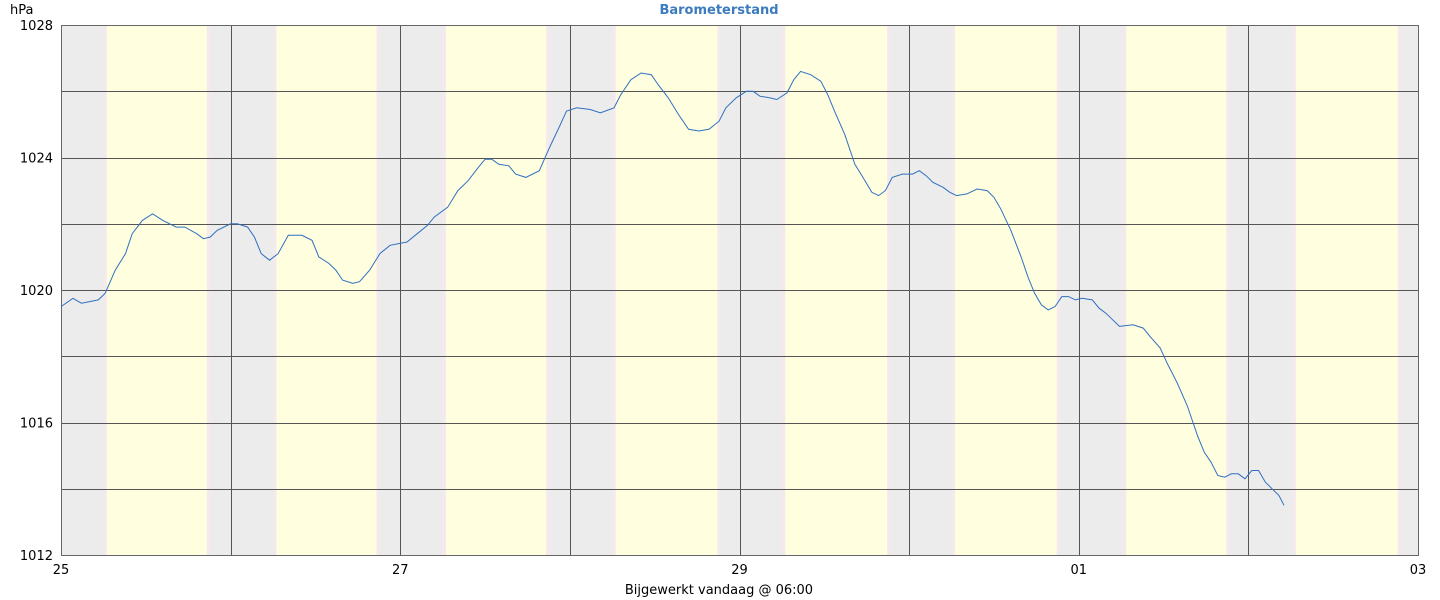 This screenshot has height=600, width=1440. What do you see at coordinates (1418, 570) in the screenshot?
I see `x-tick-label: 03` at bounding box center [1418, 570].